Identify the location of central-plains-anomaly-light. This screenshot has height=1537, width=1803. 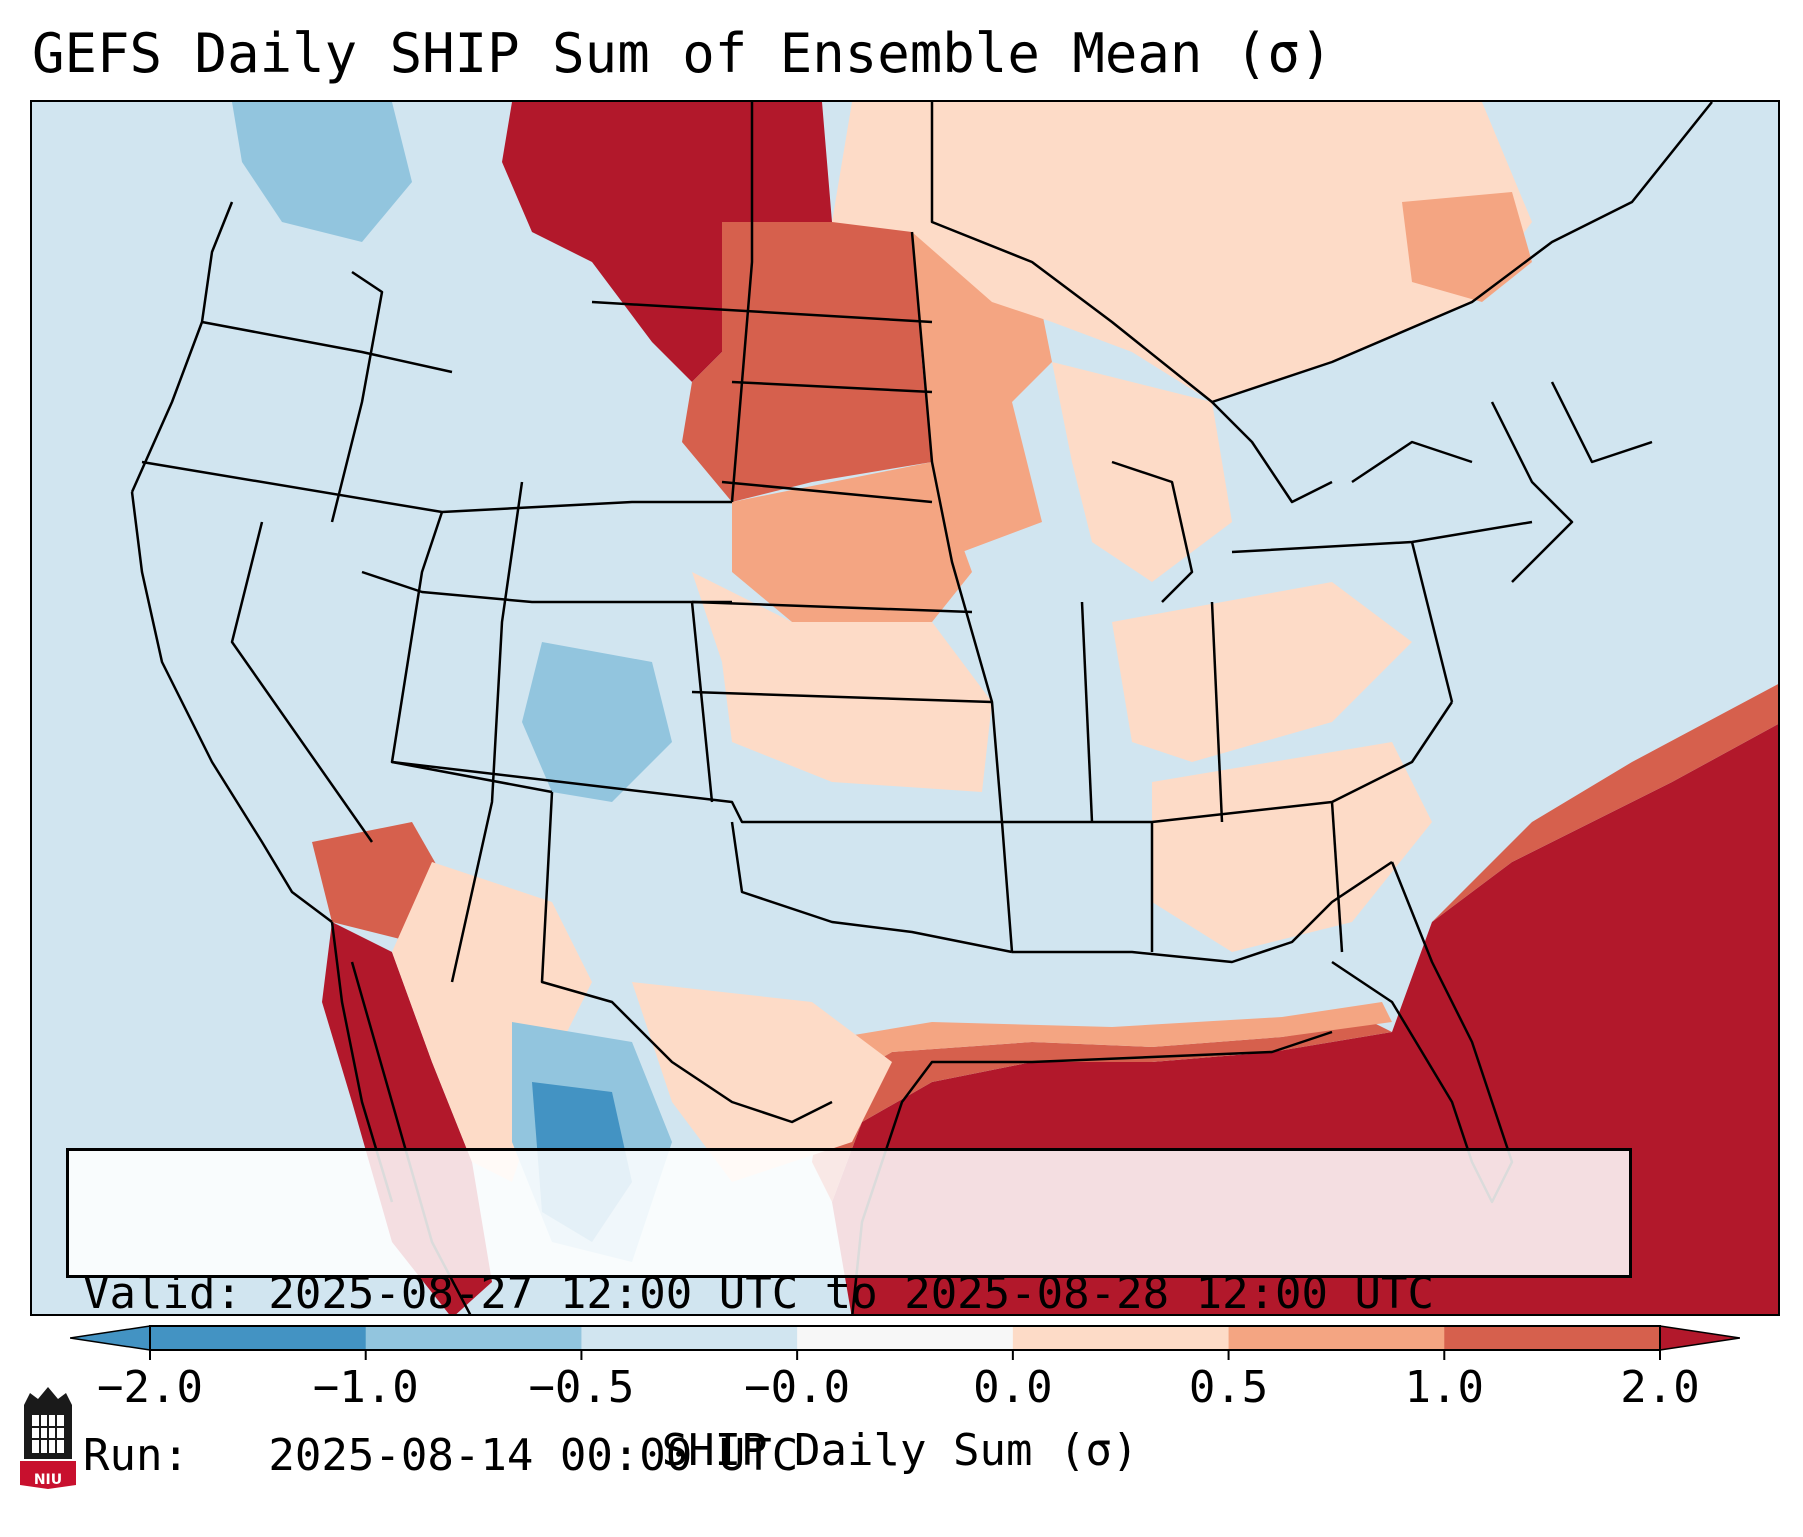
(852, 542).